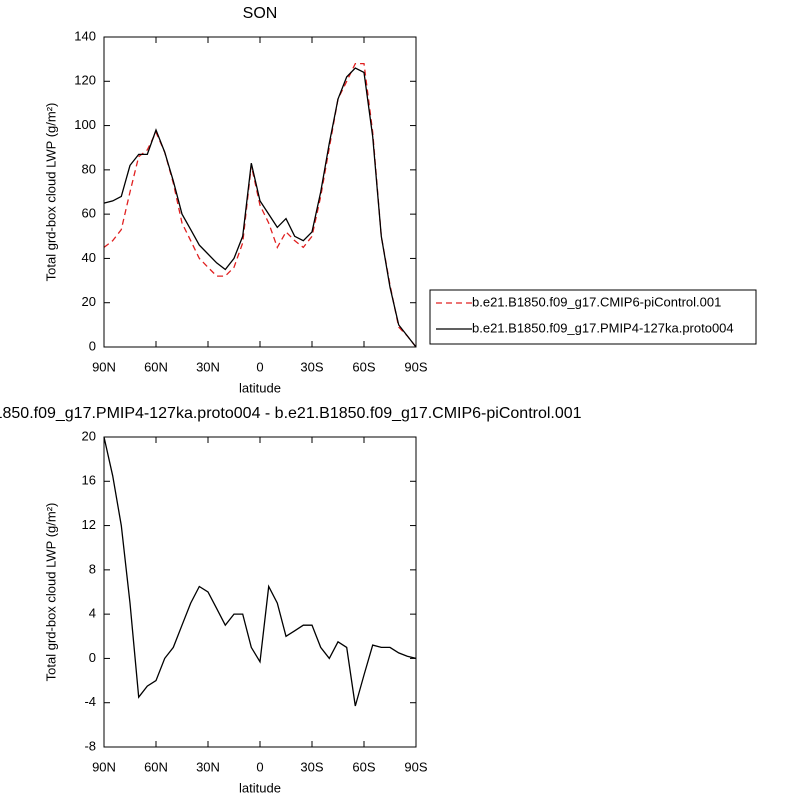 The height and width of the screenshot is (800, 800). I want to click on y-tick-label: 140, so click(85, 35).